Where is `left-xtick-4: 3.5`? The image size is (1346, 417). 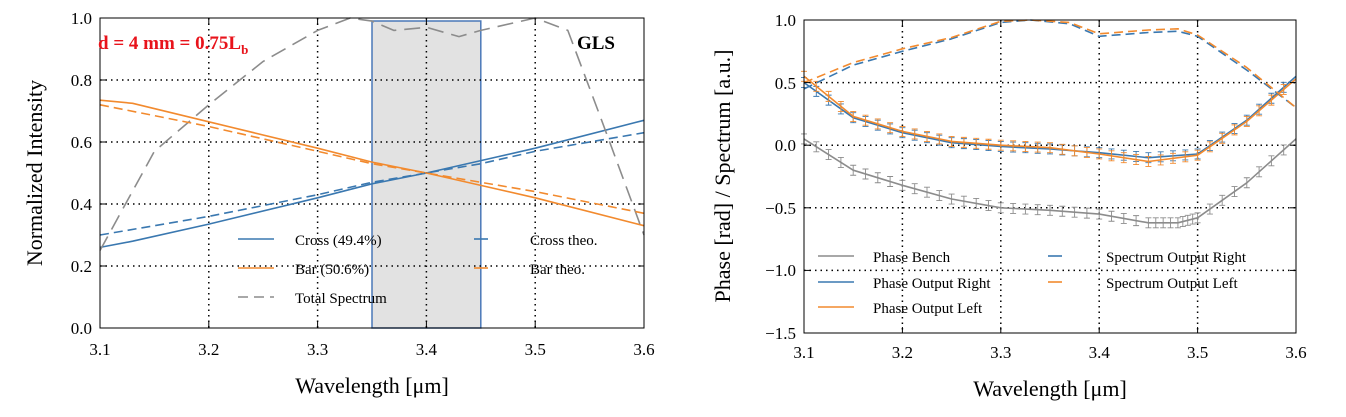
left-xtick-4: 3.5 is located at coordinates (535, 349).